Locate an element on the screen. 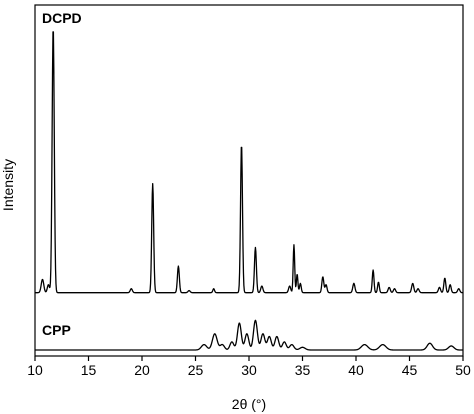 The height and width of the screenshot is (414, 474). y-axis-title: Intensity is located at coordinates (8, 185).